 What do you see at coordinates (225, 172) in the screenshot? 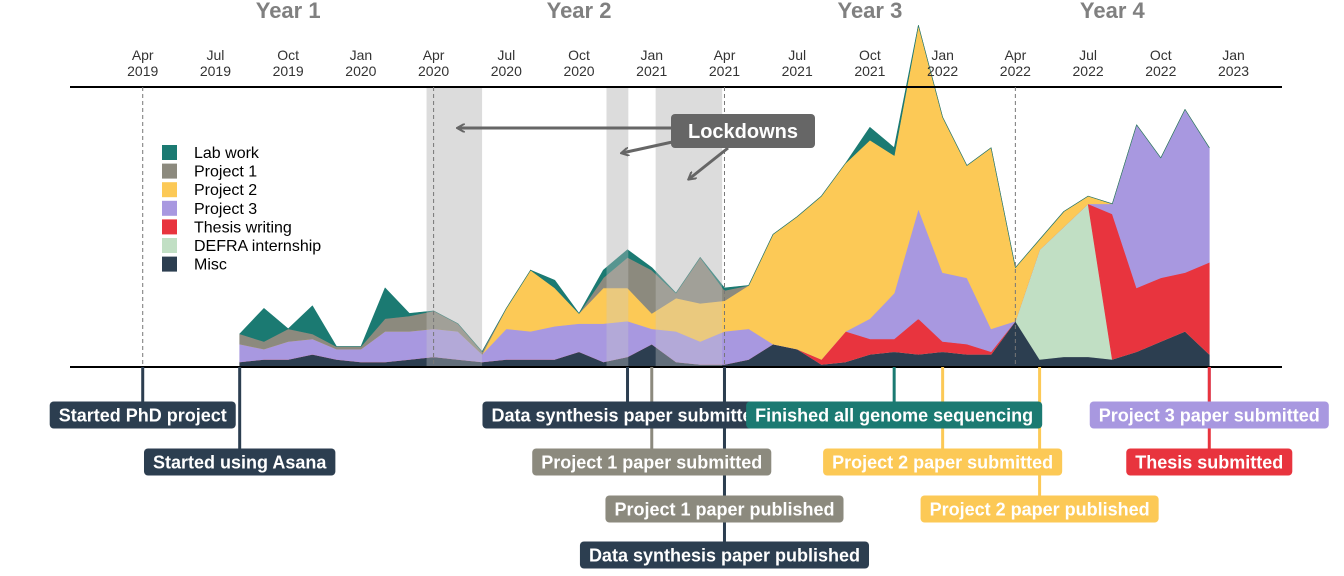
I see `legend-label: Project 1` at bounding box center [225, 172].